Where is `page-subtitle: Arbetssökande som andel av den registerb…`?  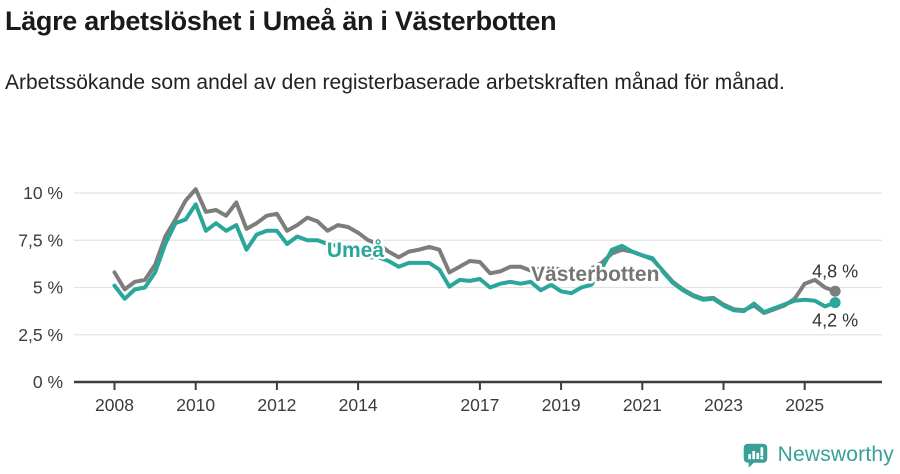 page-subtitle: Arbetssökande som andel av den registerb… is located at coordinates (395, 82).